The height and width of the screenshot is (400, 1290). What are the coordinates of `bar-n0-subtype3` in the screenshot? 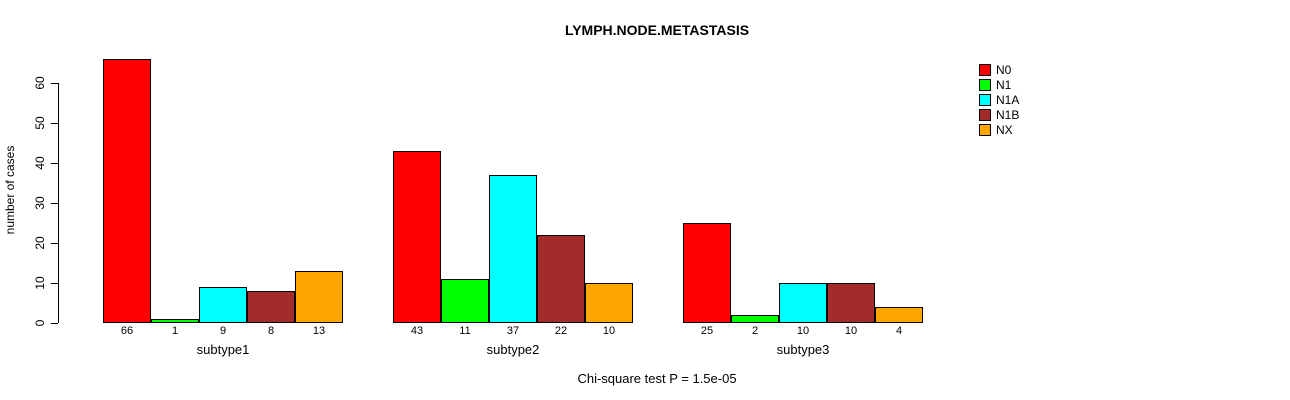 It's located at (707, 273).